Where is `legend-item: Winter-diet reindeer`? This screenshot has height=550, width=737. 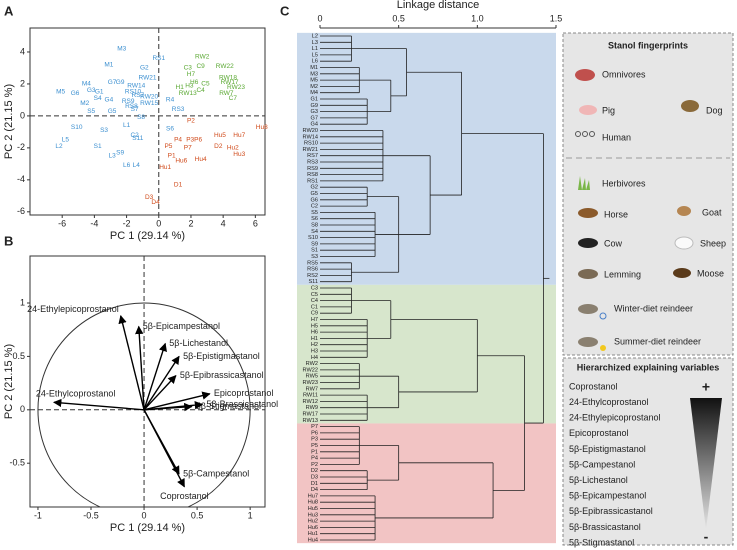
legend-item: Winter-diet reindeer is located at coordinates (653, 308).